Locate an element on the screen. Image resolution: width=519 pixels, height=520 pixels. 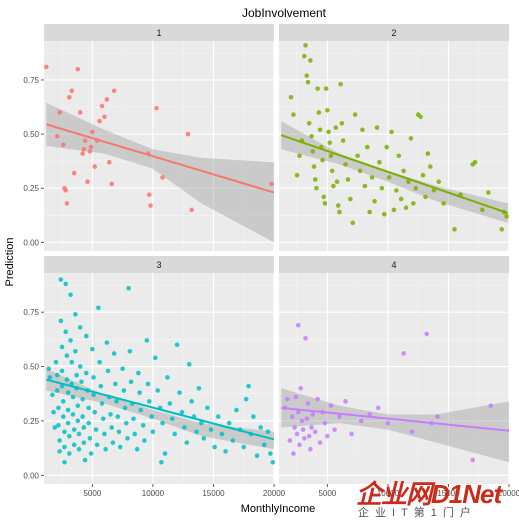
confidence-band is located at coordinates (394, 172).